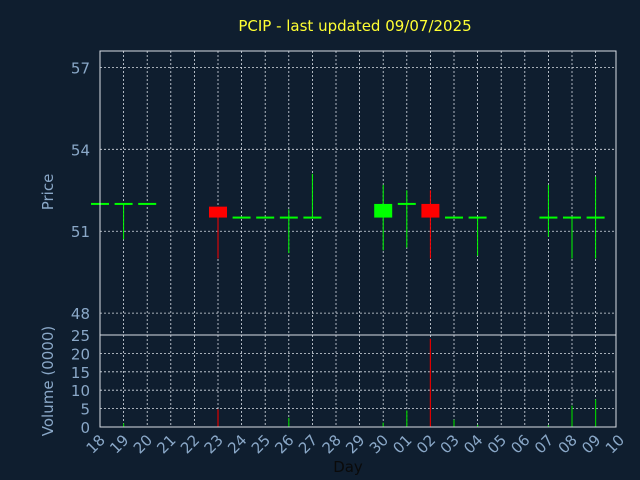 The width and height of the screenshot is (640, 480). I want to click on price-tick-48: 48, so click(80, 314).